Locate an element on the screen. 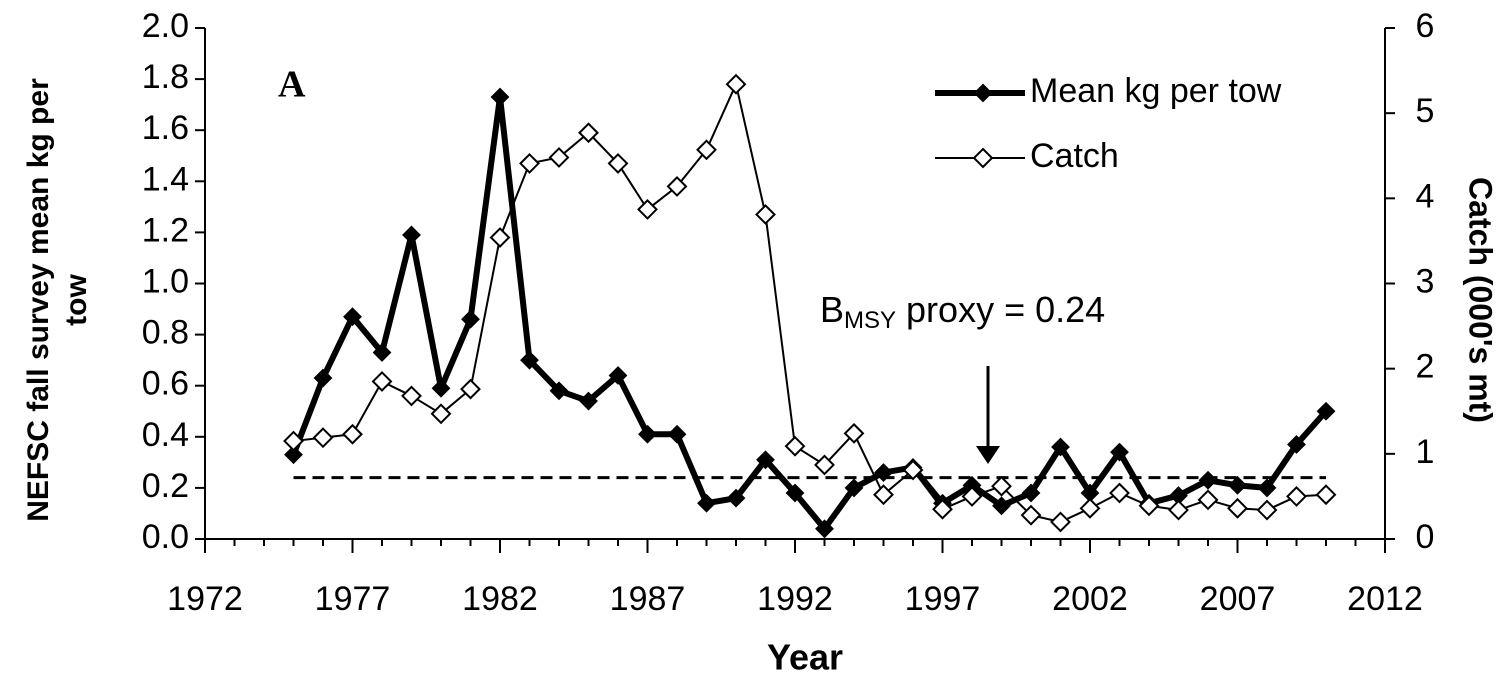  y-tick-label: 0.0 is located at coordinates (165, 537).